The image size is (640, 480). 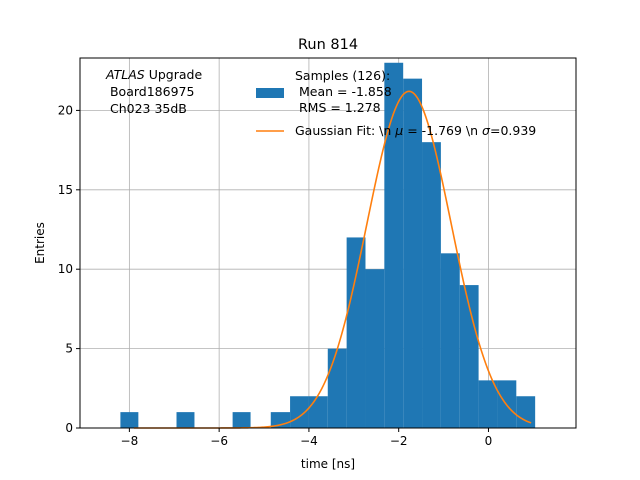 What do you see at coordinates (328, 45) in the screenshot?
I see `chart-title: Run 814` at bounding box center [328, 45].